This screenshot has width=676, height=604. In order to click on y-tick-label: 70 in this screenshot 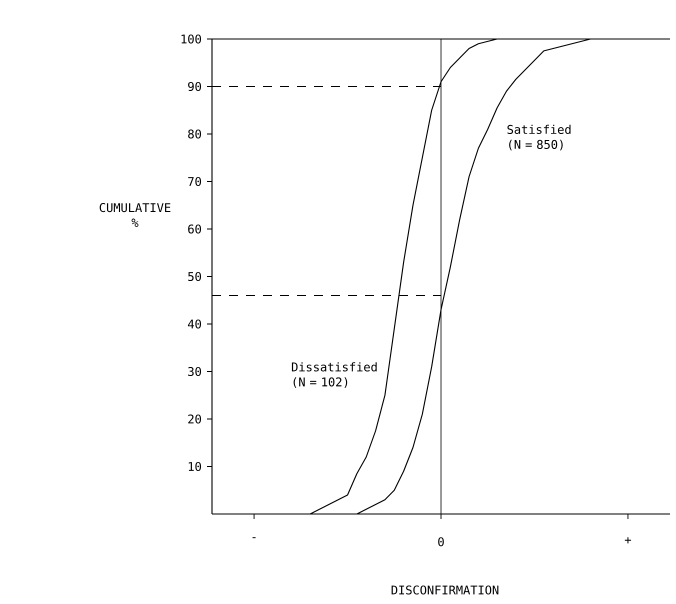, I will do `click(195, 181)`.